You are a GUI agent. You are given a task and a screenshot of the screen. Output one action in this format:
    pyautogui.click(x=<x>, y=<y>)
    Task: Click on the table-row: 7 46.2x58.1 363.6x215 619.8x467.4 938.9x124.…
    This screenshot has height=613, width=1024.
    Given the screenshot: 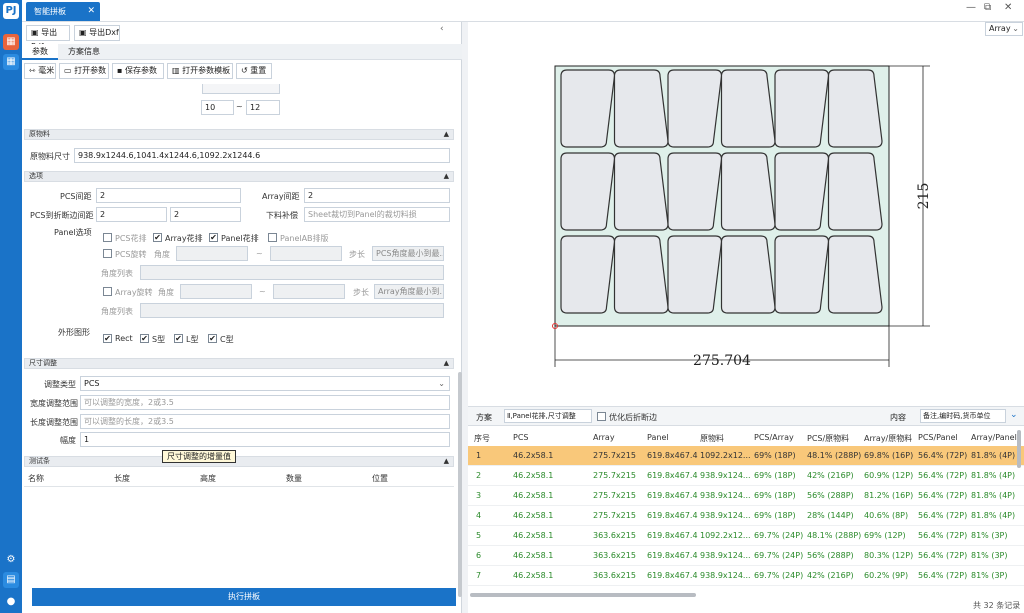 What is the action you would take?
    pyautogui.click(x=746, y=576)
    